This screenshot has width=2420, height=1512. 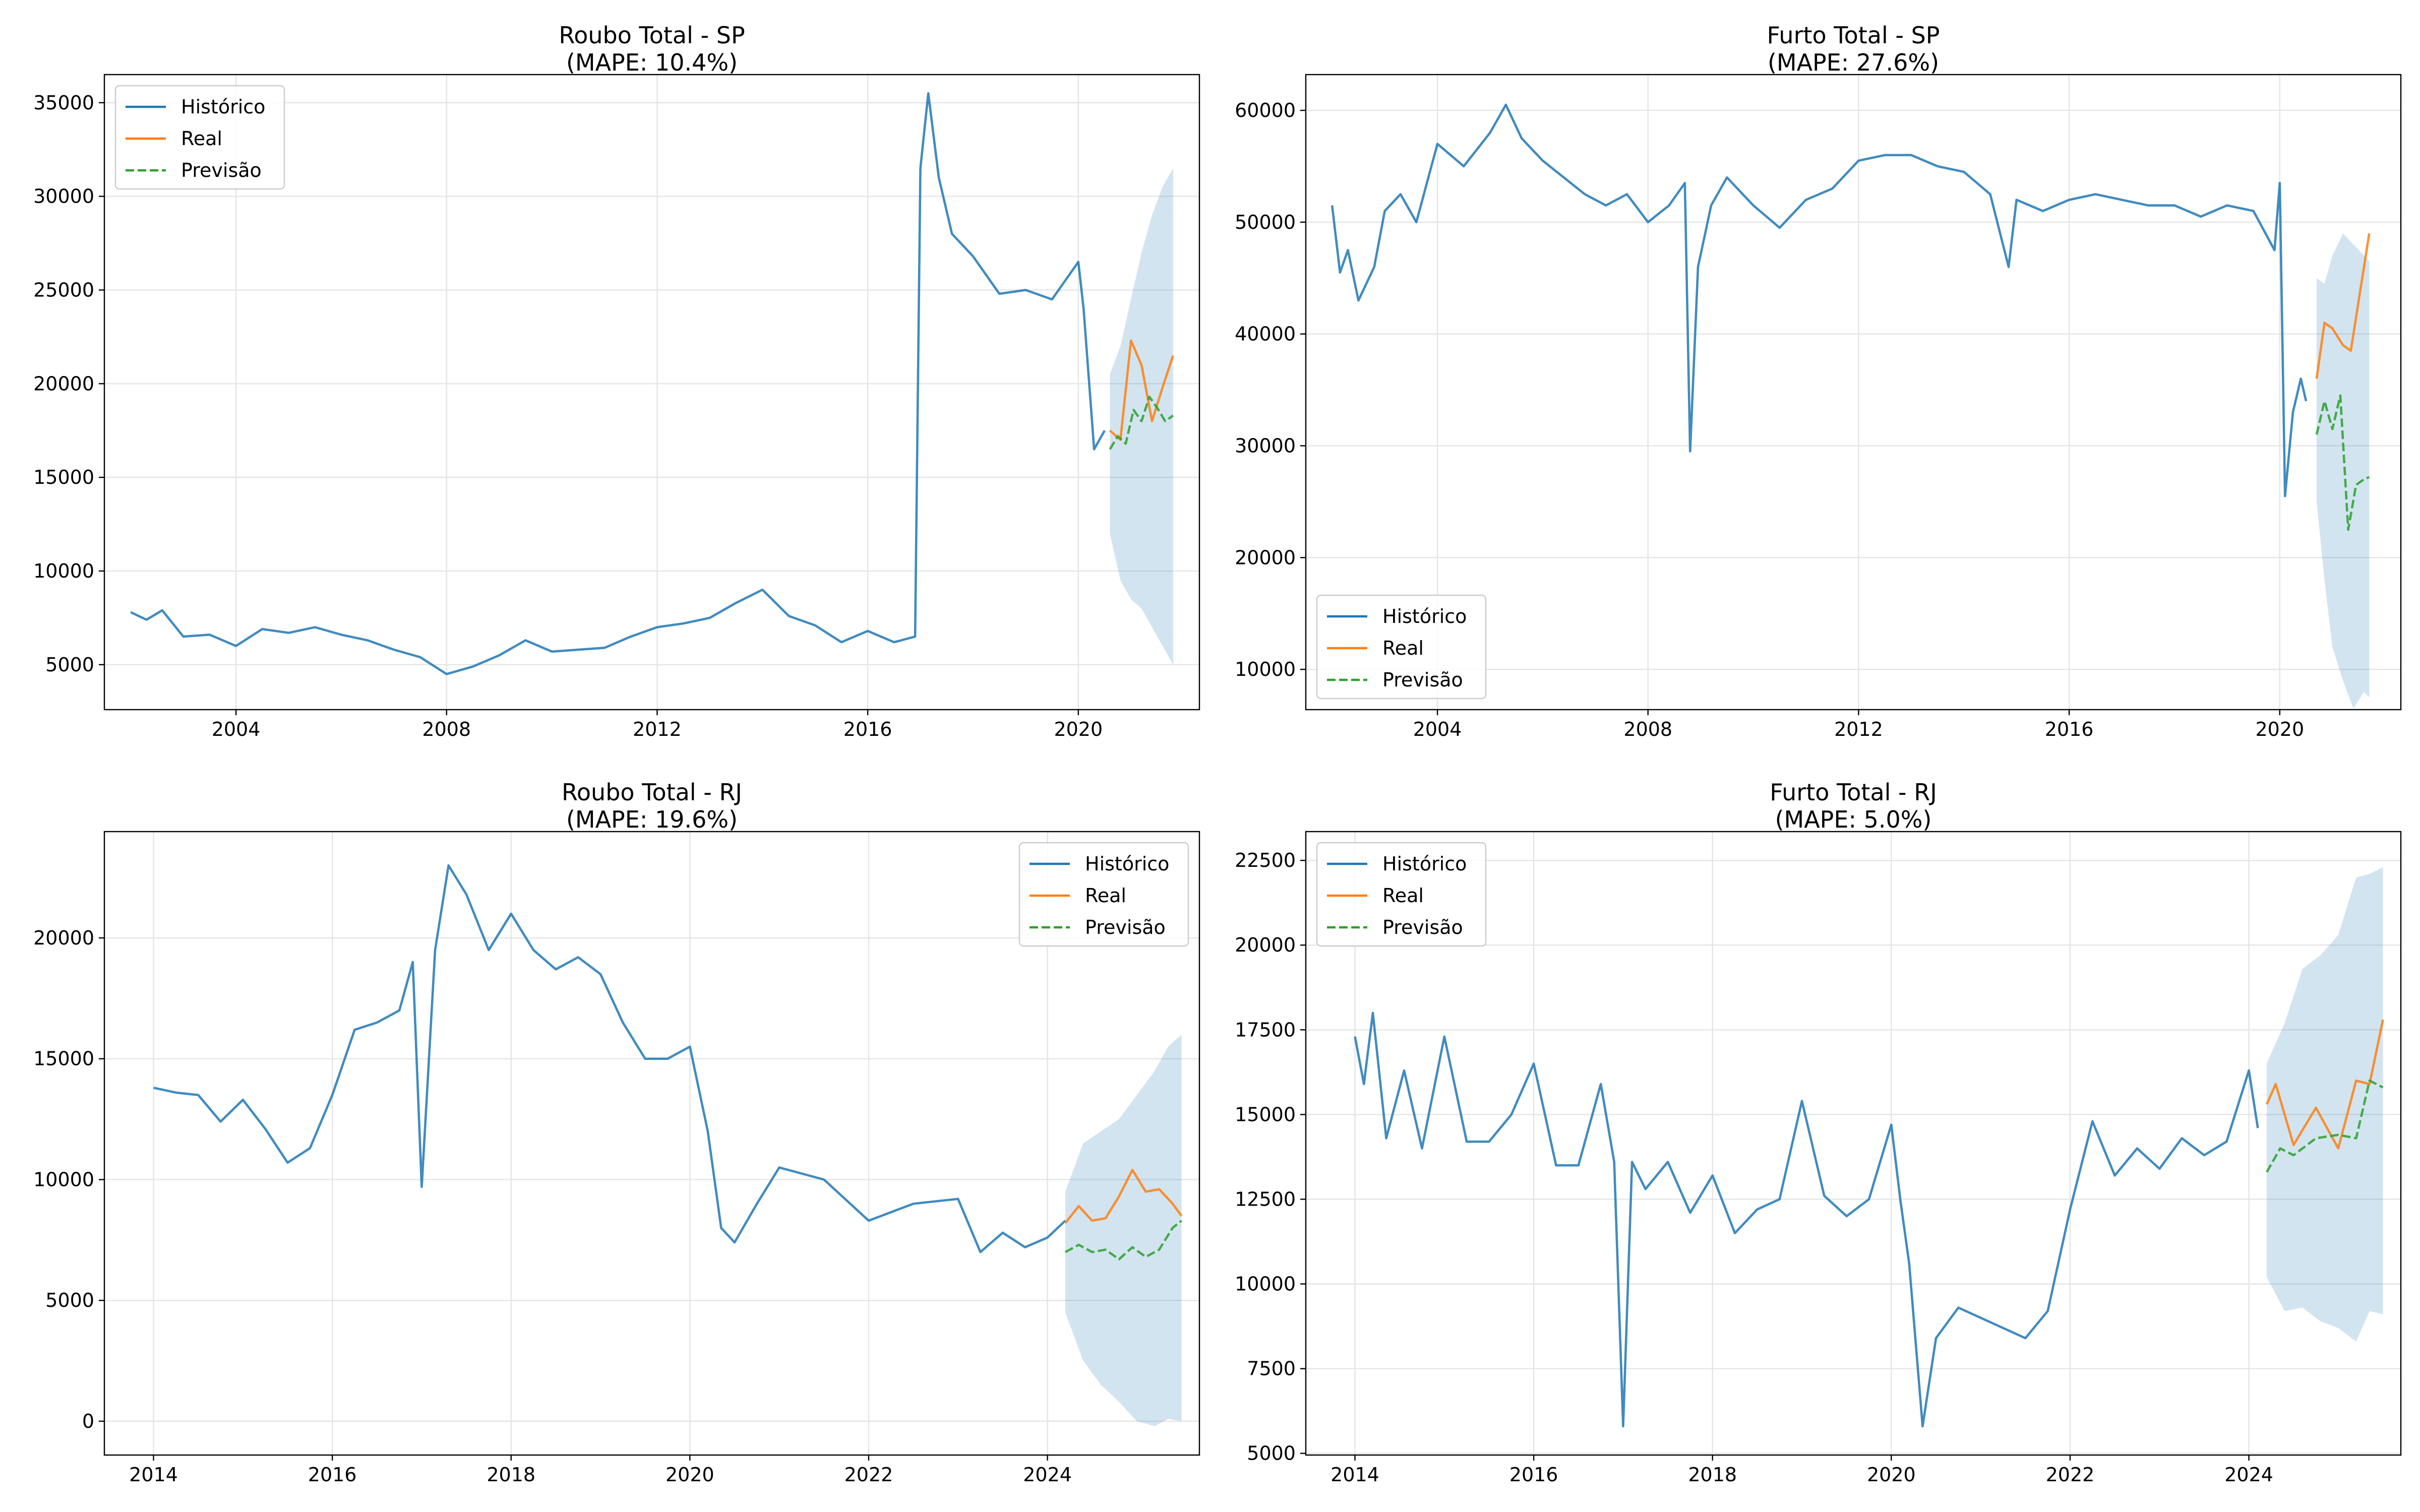 What do you see at coordinates (1853, 62) in the screenshot?
I see `chart-subtitle: (MAPE: 27.6%)` at bounding box center [1853, 62].